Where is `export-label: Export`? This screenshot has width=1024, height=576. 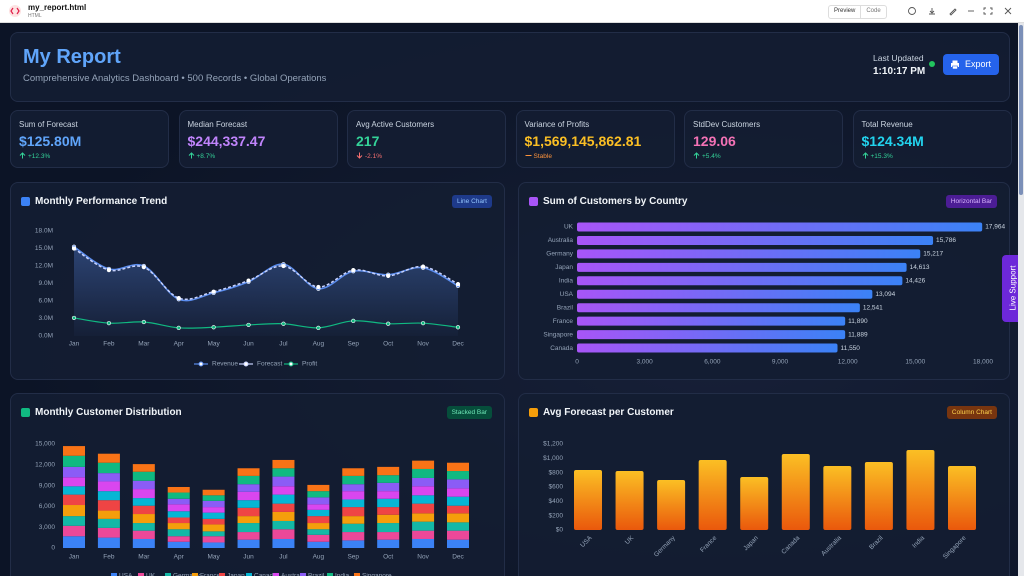 export-label: Export is located at coordinates (977, 64).